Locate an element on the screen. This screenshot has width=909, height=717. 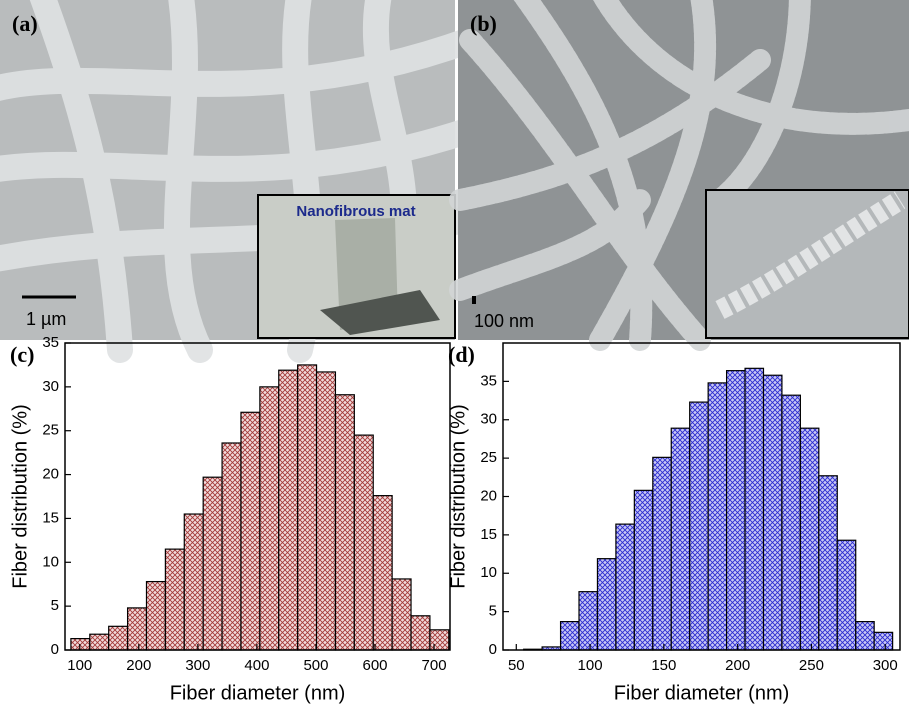
panel-label: (d) is located at coordinates (461, 354).